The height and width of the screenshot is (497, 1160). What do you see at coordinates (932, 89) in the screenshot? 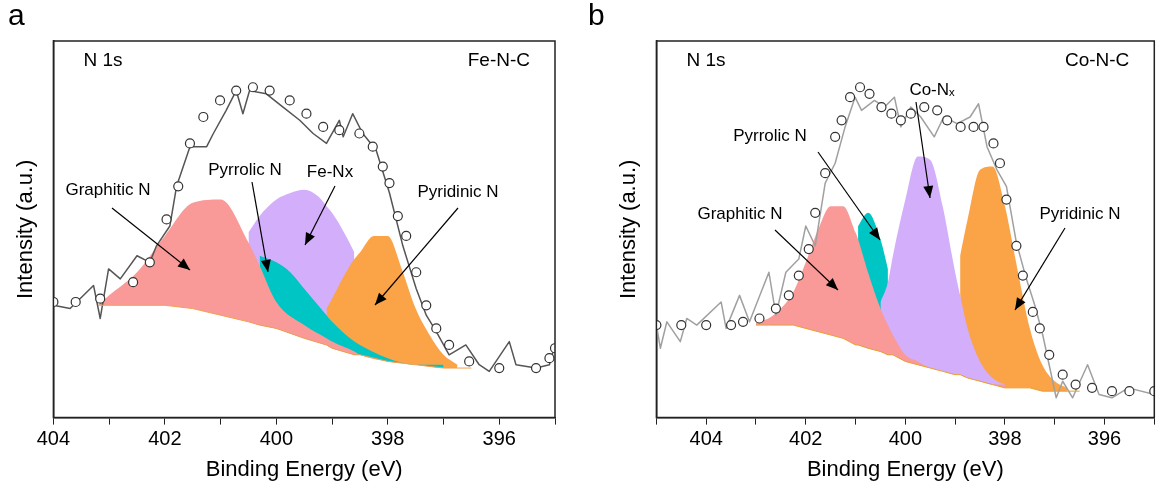
I see `text: Co-Nₓ` at bounding box center [932, 89].